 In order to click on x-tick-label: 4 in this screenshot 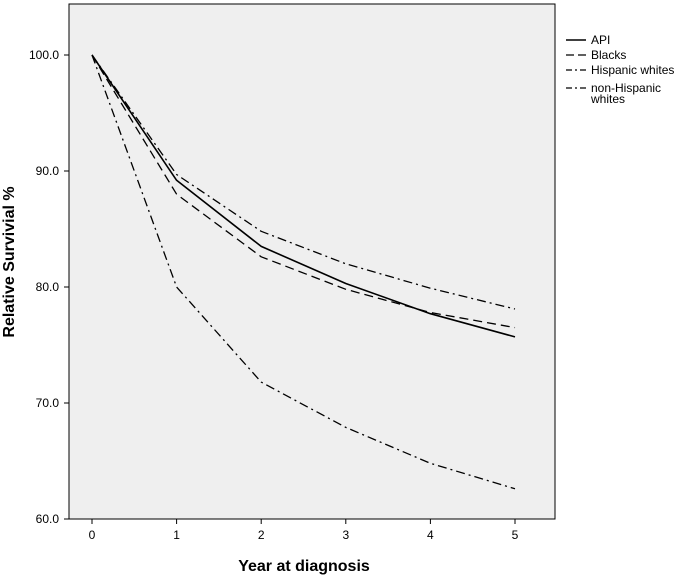, I will do `click(430, 535)`.